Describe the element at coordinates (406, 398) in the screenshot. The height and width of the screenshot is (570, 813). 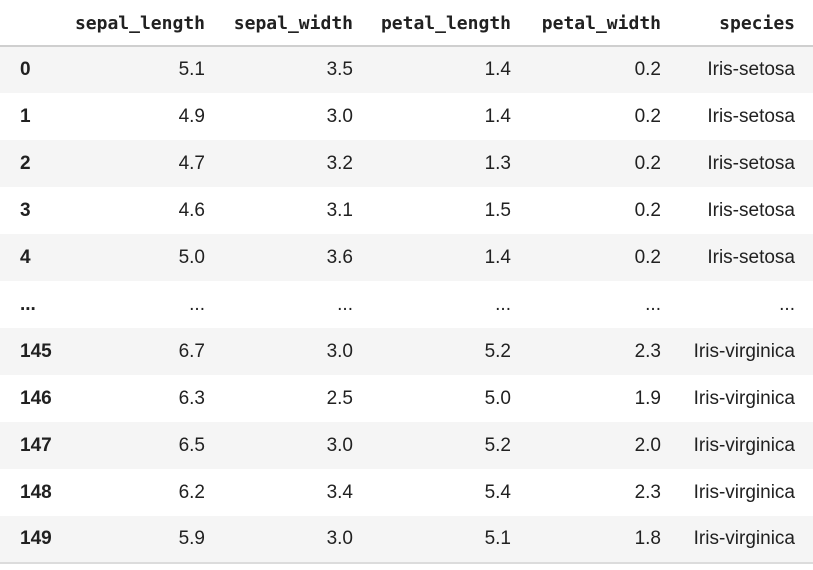
I see `table-row: 146 6.3 2.5 5.0 1.9 Iris-virginica` at that location.